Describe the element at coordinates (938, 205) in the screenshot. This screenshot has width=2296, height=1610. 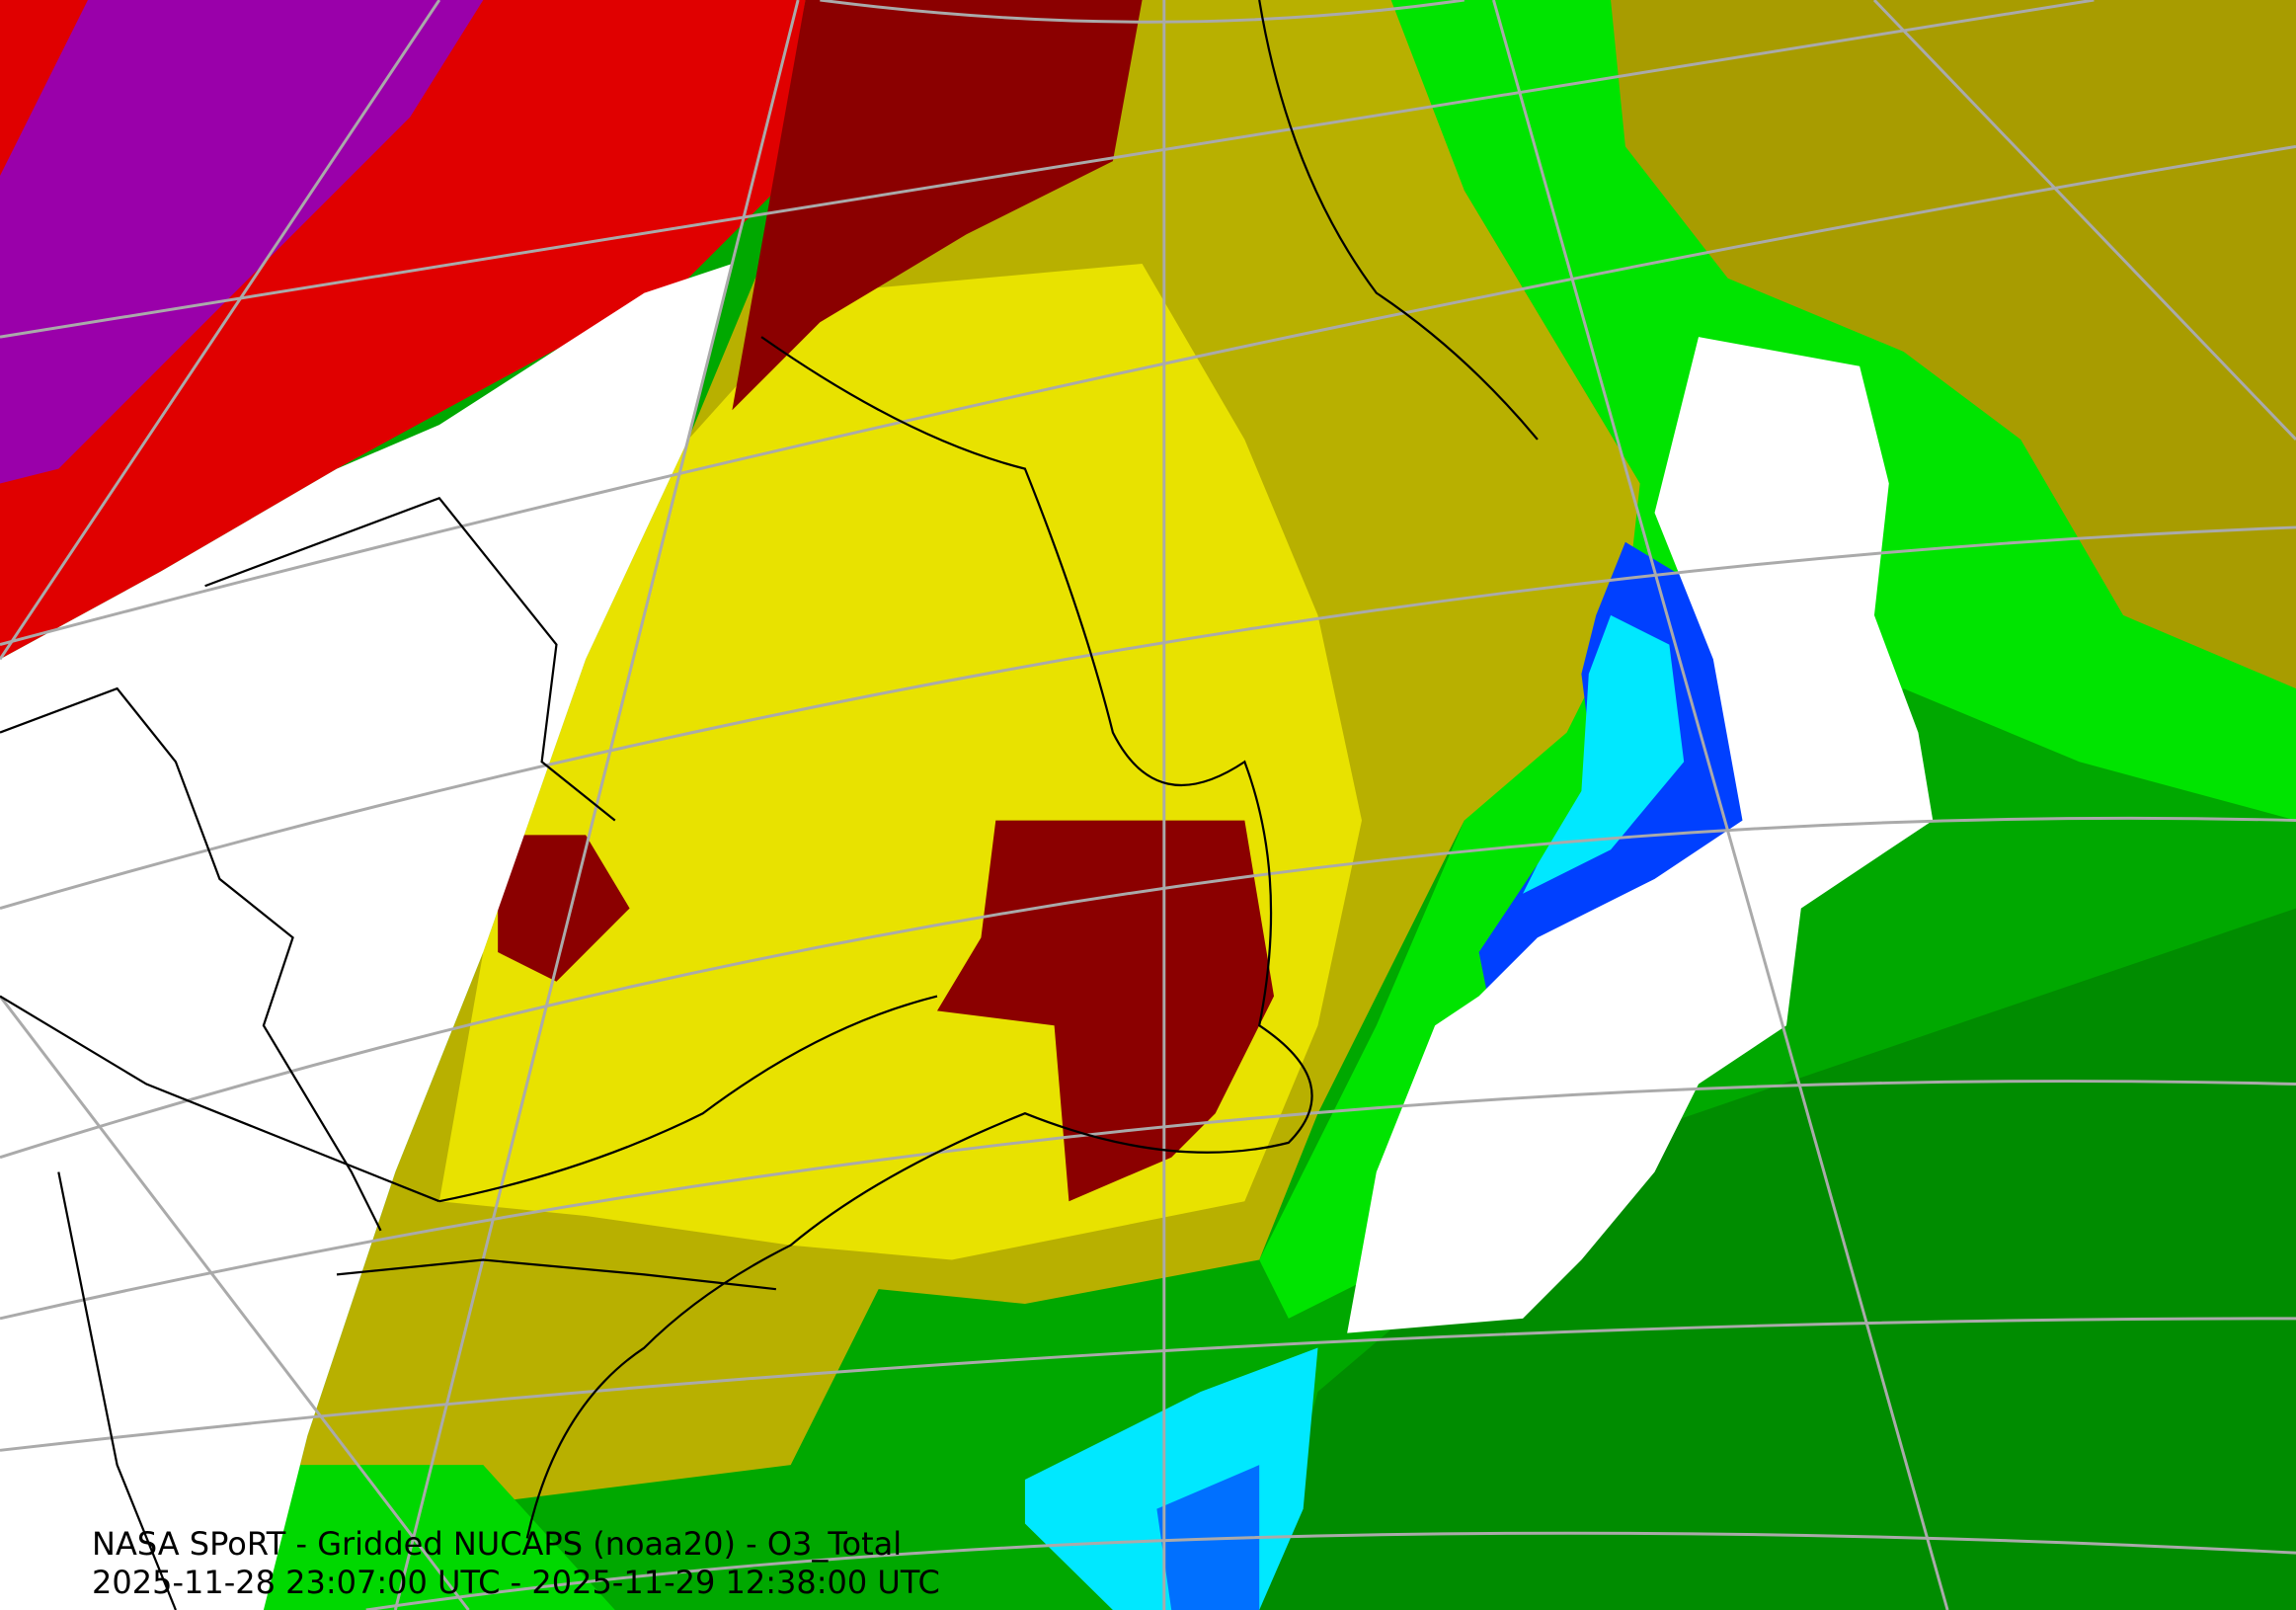
I see `field-darkred-north` at that location.